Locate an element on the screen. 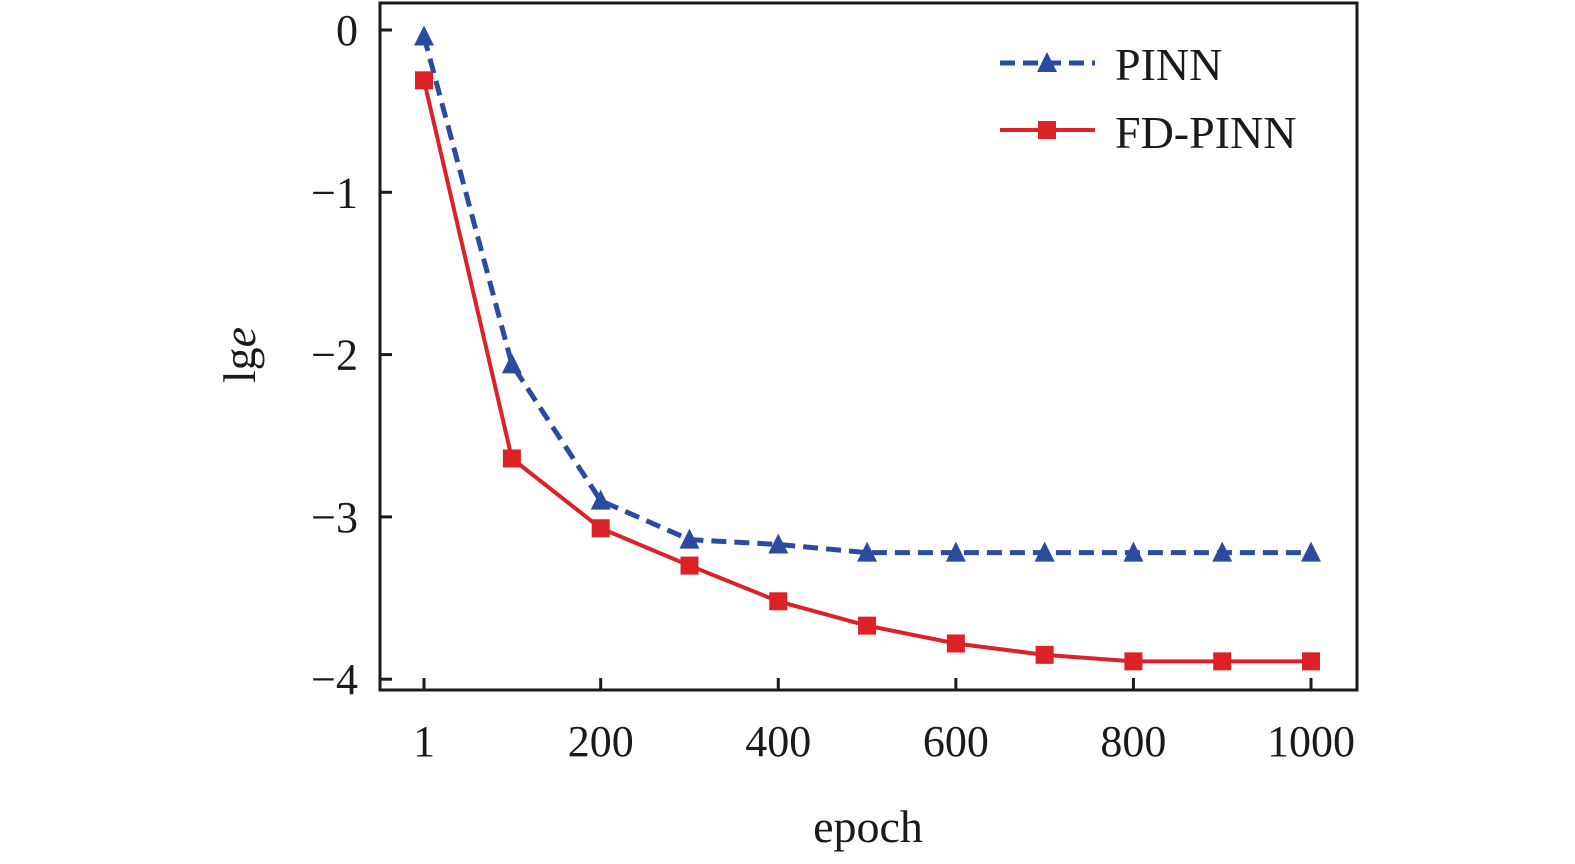 The image size is (1575, 864). legend-marker-pinn is located at coordinates (1047, 62).